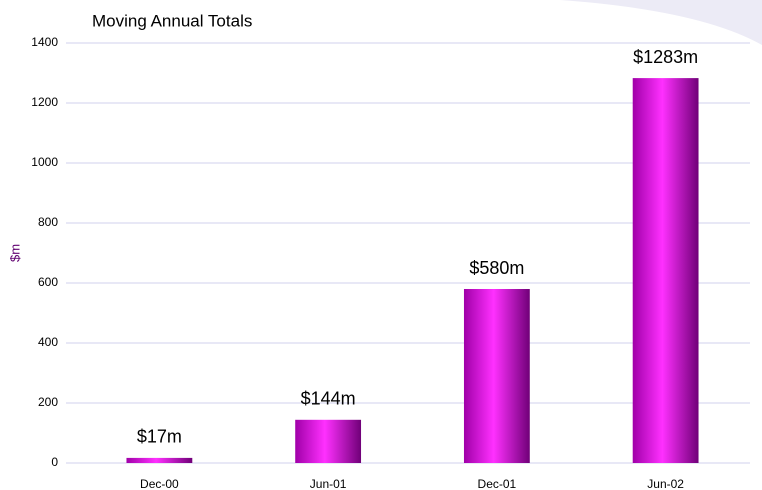  Describe the element at coordinates (172, 20) in the screenshot. I see `chart-title: Moving Annual Totals` at that location.